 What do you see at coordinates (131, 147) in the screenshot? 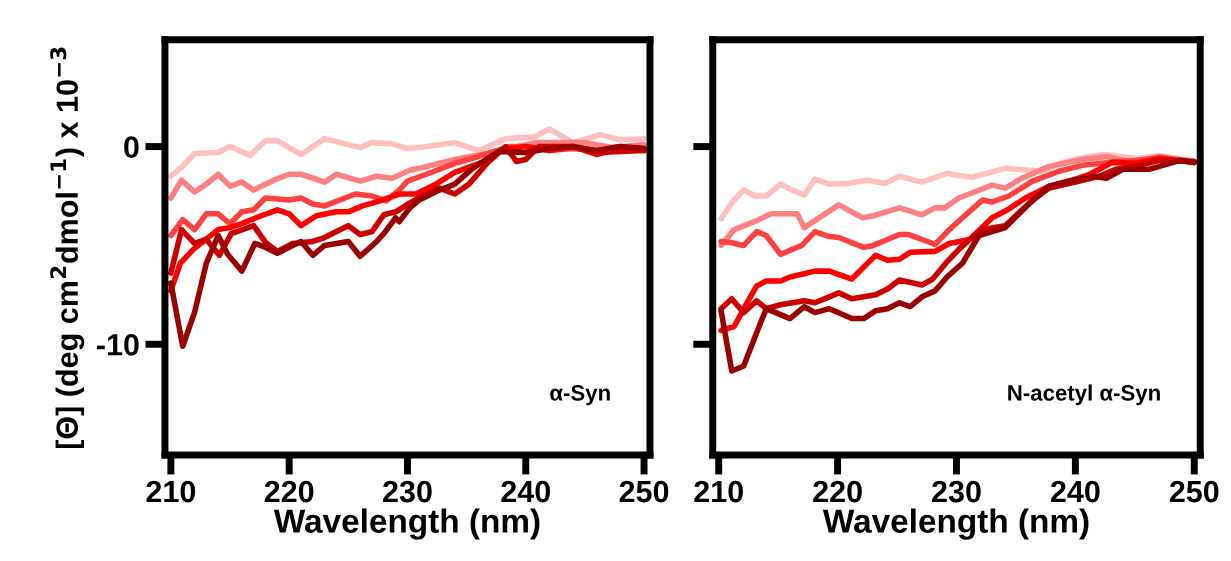
I see `y-tick-label: 0` at bounding box center [131, 147].